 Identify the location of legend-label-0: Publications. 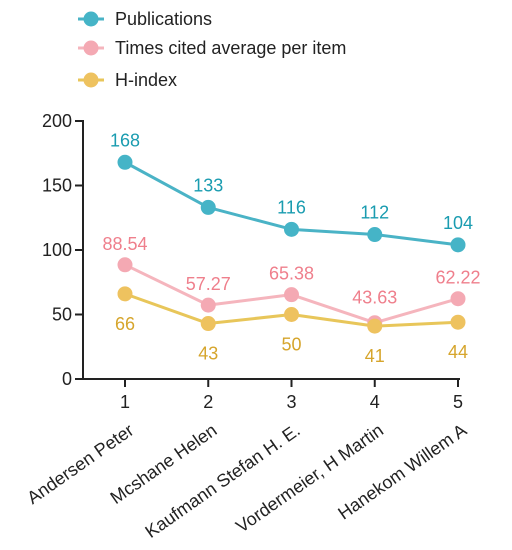
(163, 19).